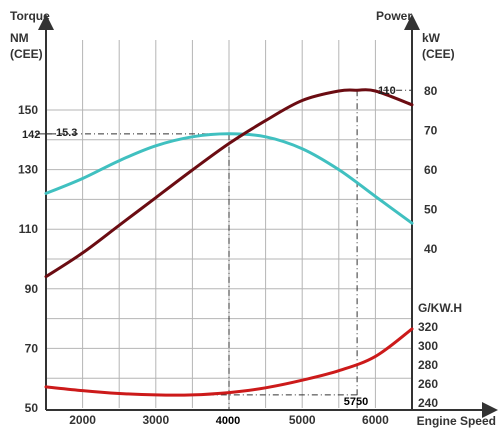  Describe the element at coordinates (428, 346) in the screenshot. I see `consumption-tick-label: 300` at that location.